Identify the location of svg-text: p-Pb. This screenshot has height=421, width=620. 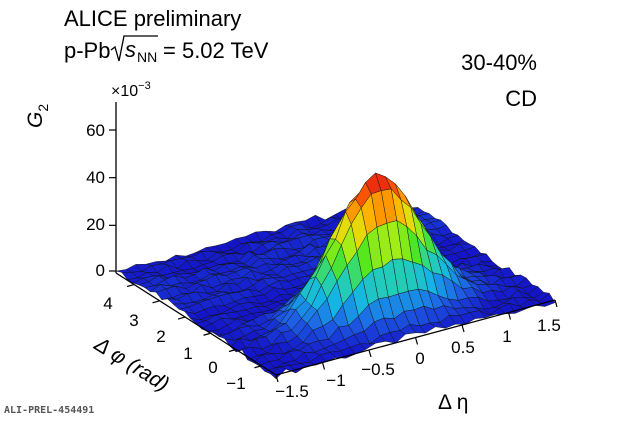
(87, 50).